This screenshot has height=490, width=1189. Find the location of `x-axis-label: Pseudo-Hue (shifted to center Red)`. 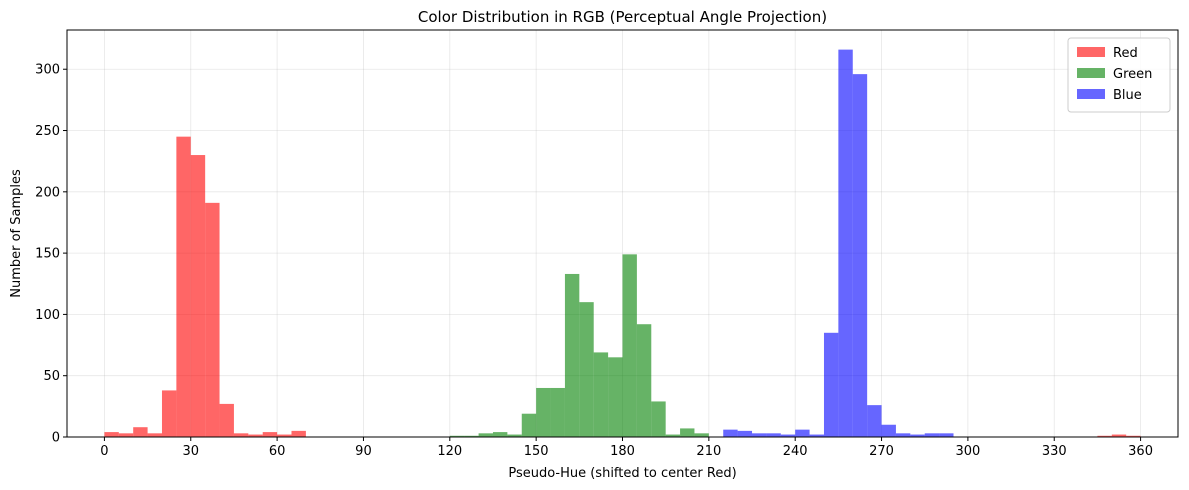

x-axis-label: Pseudo-Hue (shifted to center Red) is located at coordinates (622, 473).